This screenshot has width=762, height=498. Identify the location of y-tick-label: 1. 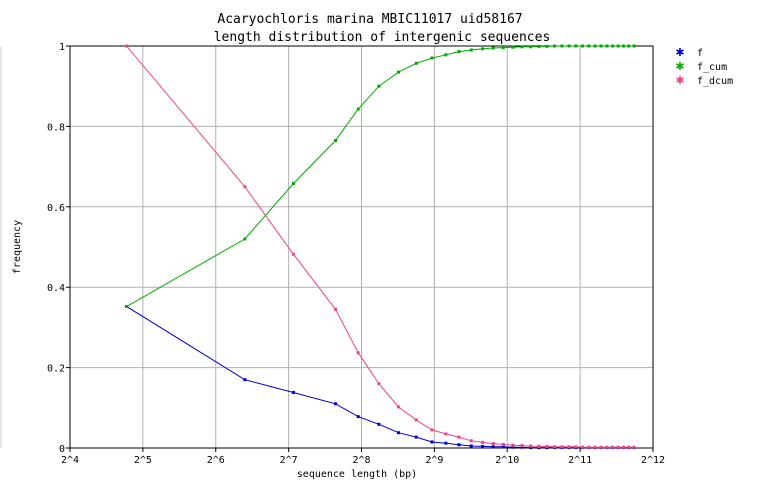
(62, 47).